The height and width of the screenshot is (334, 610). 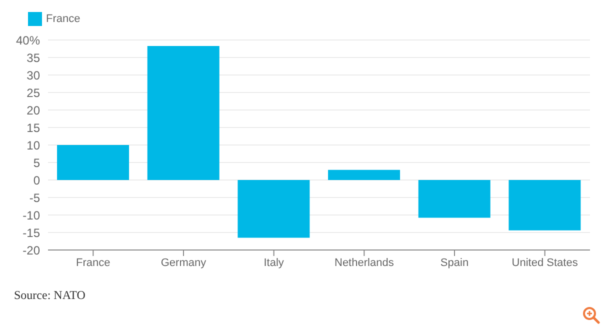 I want to click on x-tick-label: United States, so click(x=545, y=262).